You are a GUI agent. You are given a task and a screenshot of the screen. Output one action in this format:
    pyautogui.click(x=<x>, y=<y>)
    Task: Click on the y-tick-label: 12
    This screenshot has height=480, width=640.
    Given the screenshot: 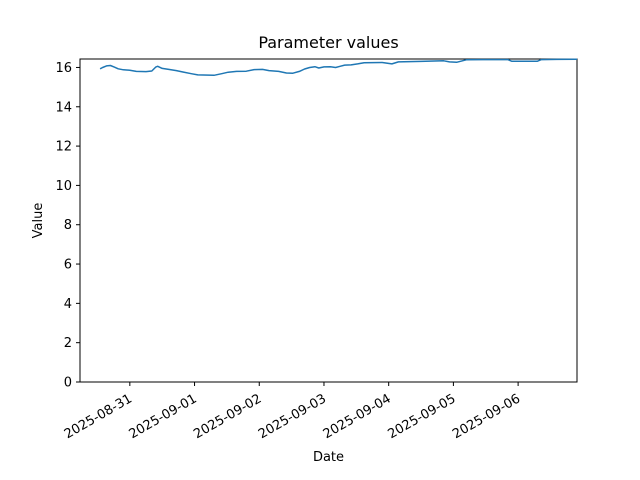 What is the action you would take?
    pyautogui.click(x=63, y=147)
    